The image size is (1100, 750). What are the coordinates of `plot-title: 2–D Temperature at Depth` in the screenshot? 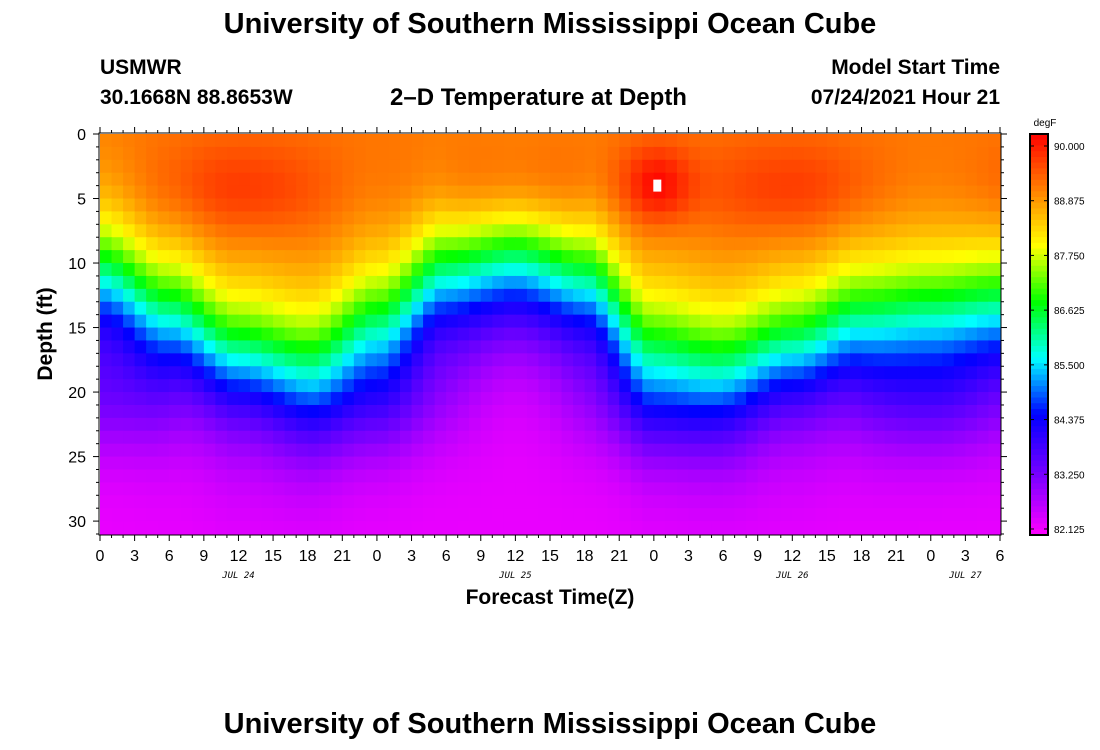 It's located at (538, 97).